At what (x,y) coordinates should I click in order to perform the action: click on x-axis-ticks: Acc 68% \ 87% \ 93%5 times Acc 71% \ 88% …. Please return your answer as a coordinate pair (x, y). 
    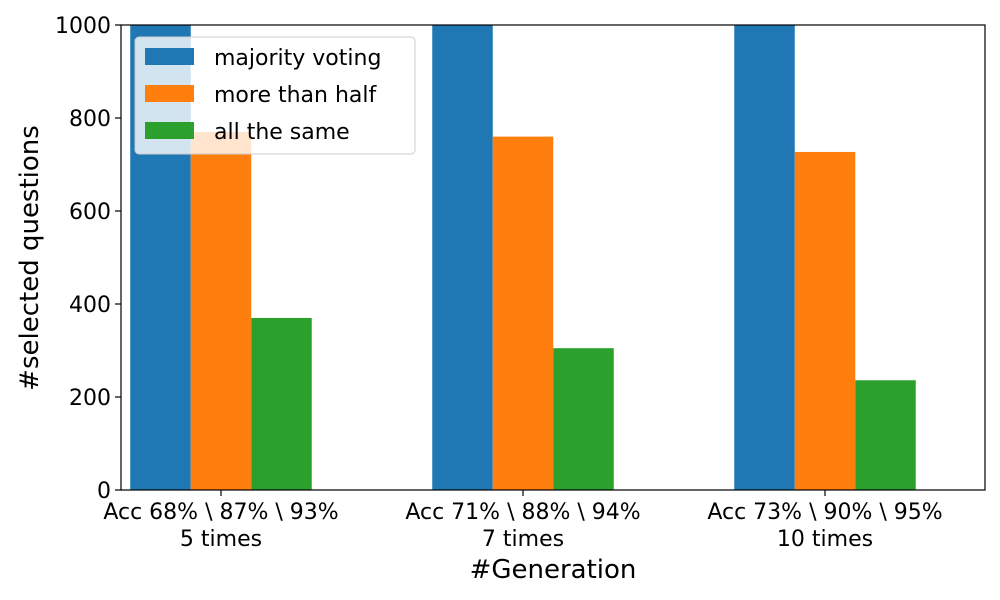
    Looking at the image, I should click on (523, 521).